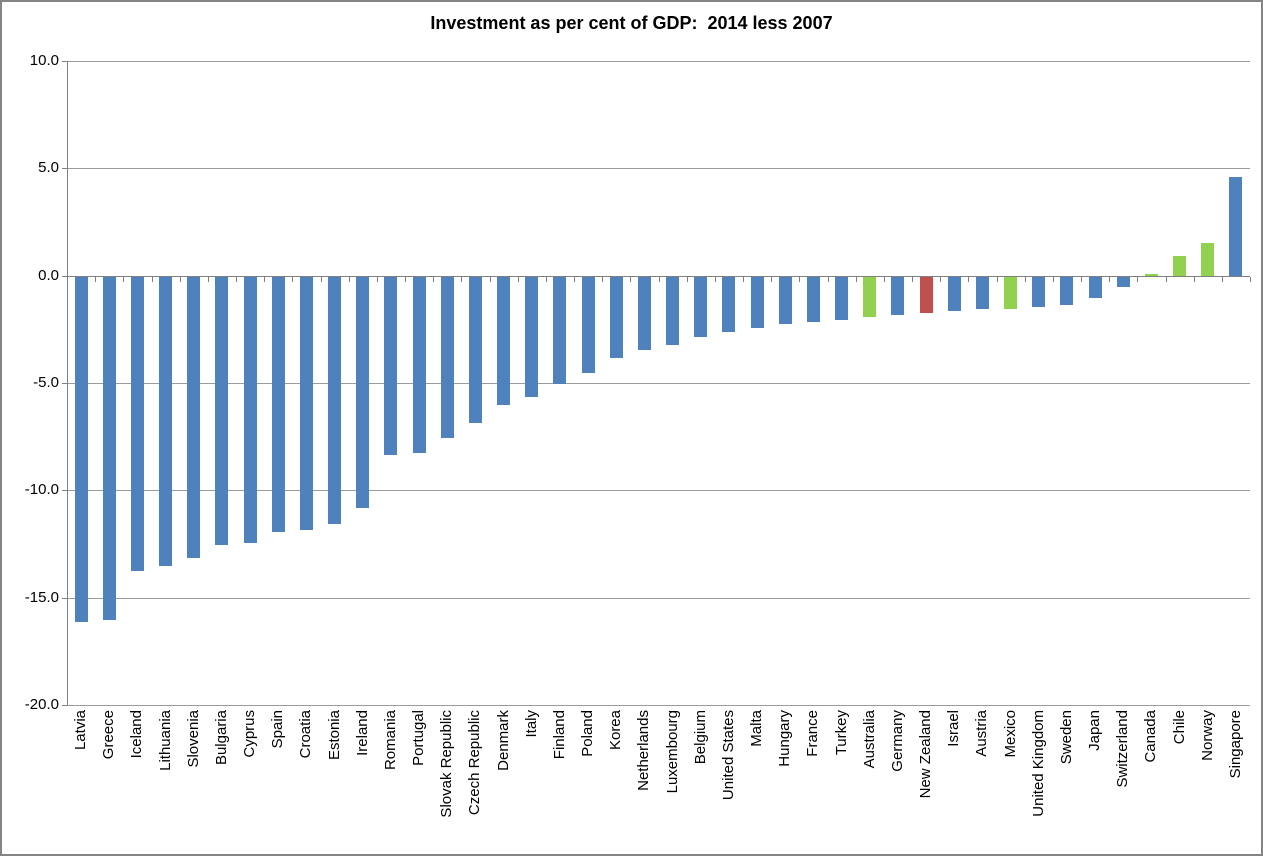 This screenshot has width=1263, height=856. I want to click on y-axis-line, so click(67, 383).